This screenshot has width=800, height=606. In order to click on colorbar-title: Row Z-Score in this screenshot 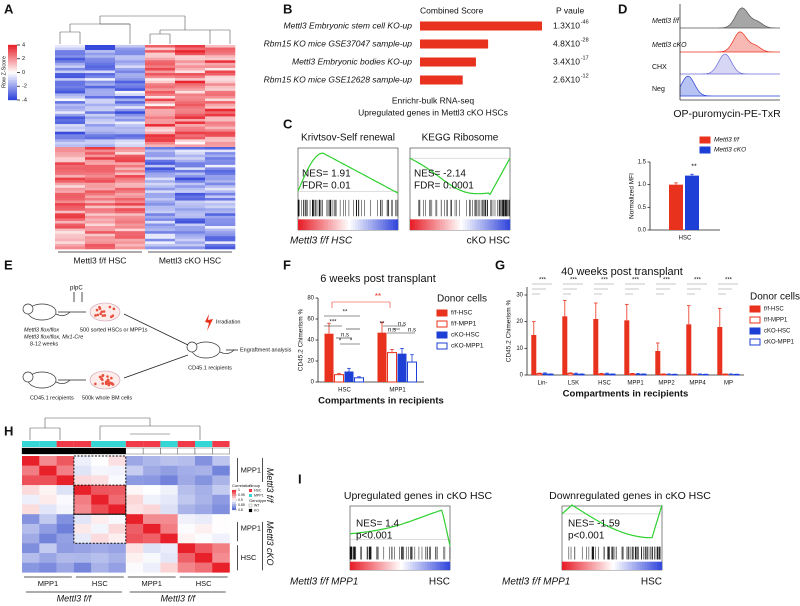, I will do `click(4, 72)`.